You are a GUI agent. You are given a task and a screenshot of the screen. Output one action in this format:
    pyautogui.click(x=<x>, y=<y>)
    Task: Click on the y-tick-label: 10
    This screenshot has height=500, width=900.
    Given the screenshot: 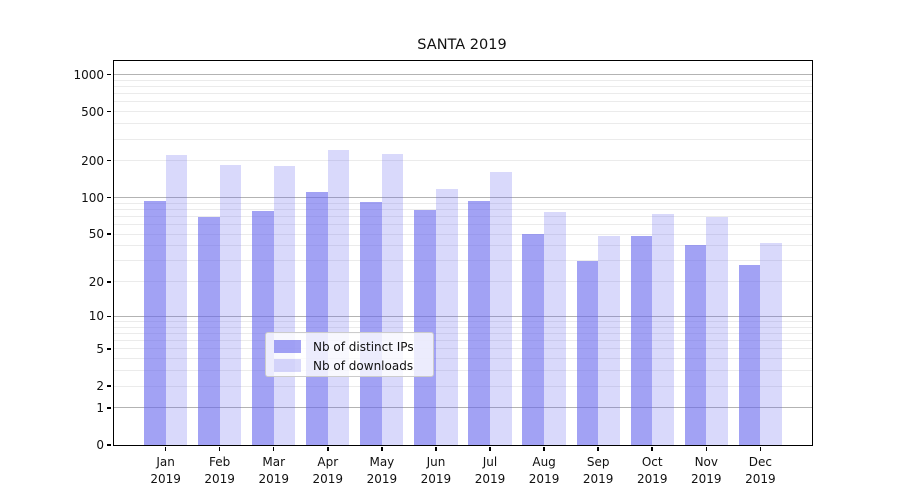 What is the action you would take?
    pyautogui.click(x=96, y=316)
    